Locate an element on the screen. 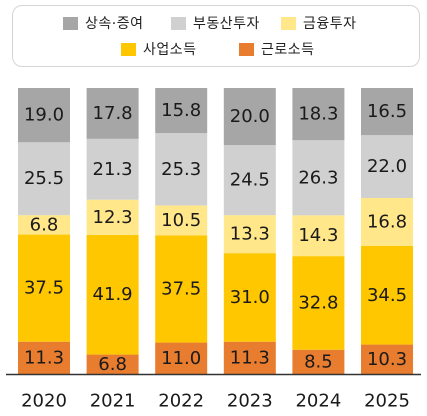 This screenshot has height=416, width=427. data-label: 41.9 is located at coordinates (113, 294).